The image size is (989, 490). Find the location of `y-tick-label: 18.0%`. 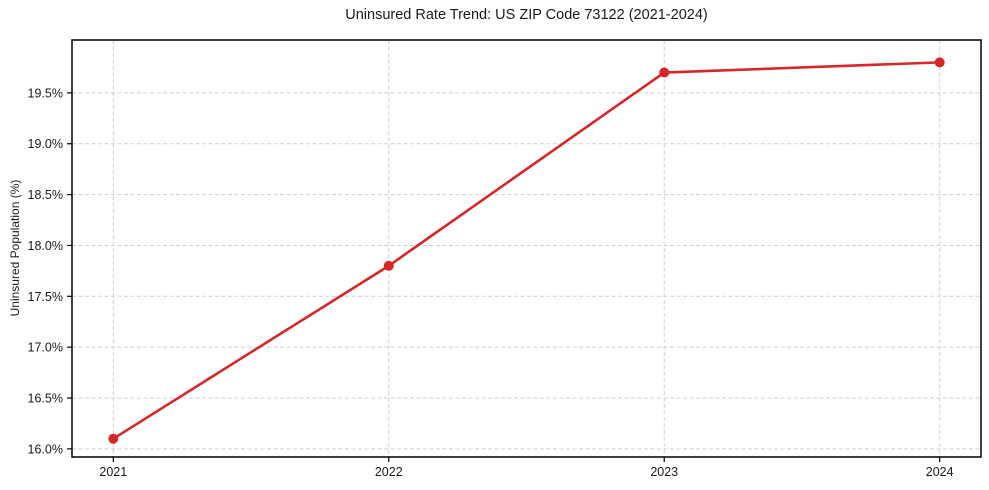

y-tick-label: 18.0% is located at coordinates (45, 246).